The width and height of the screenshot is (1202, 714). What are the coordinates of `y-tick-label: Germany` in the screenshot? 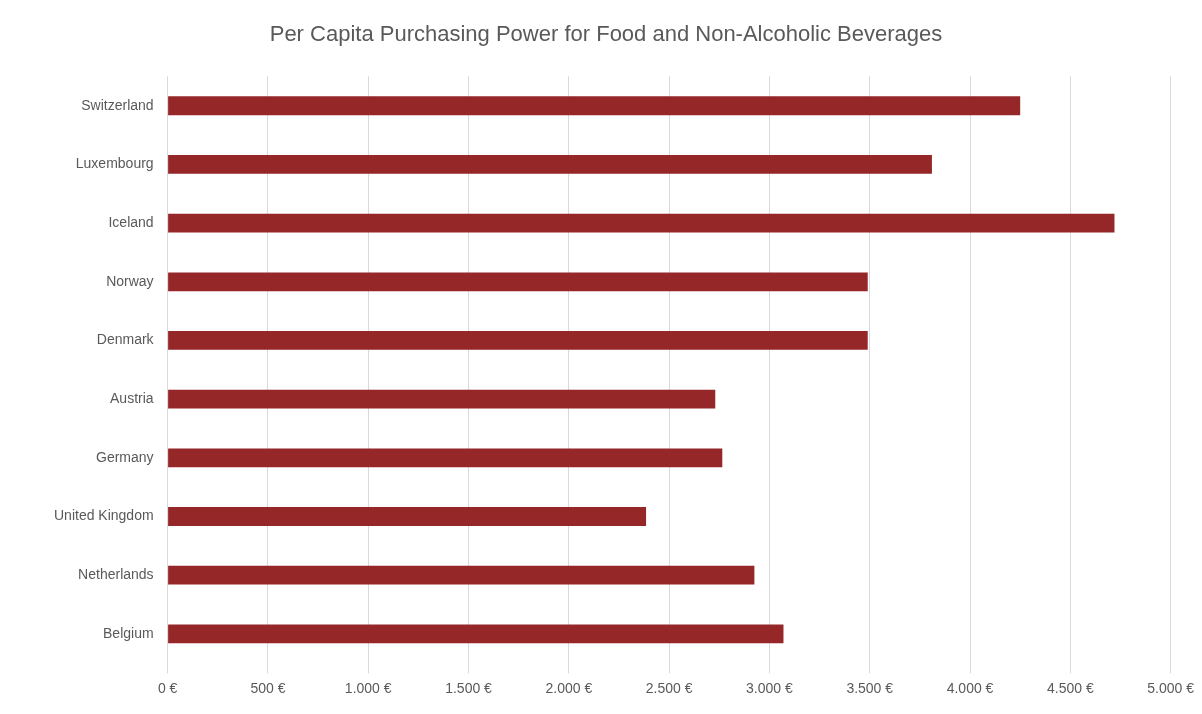 It's located at (125, 456).